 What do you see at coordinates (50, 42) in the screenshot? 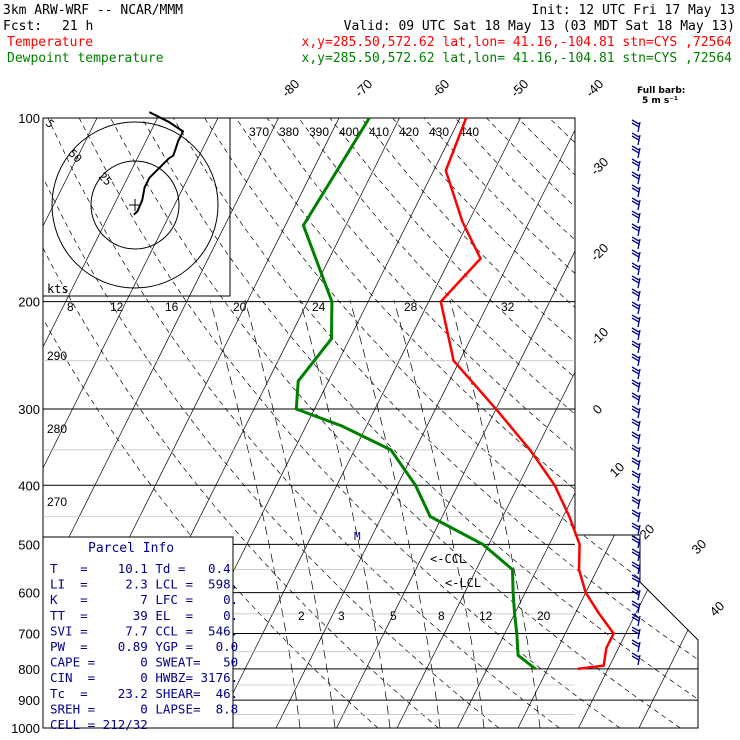
I see `temp-row-name: Temperature` at bounding box center [50, 42].